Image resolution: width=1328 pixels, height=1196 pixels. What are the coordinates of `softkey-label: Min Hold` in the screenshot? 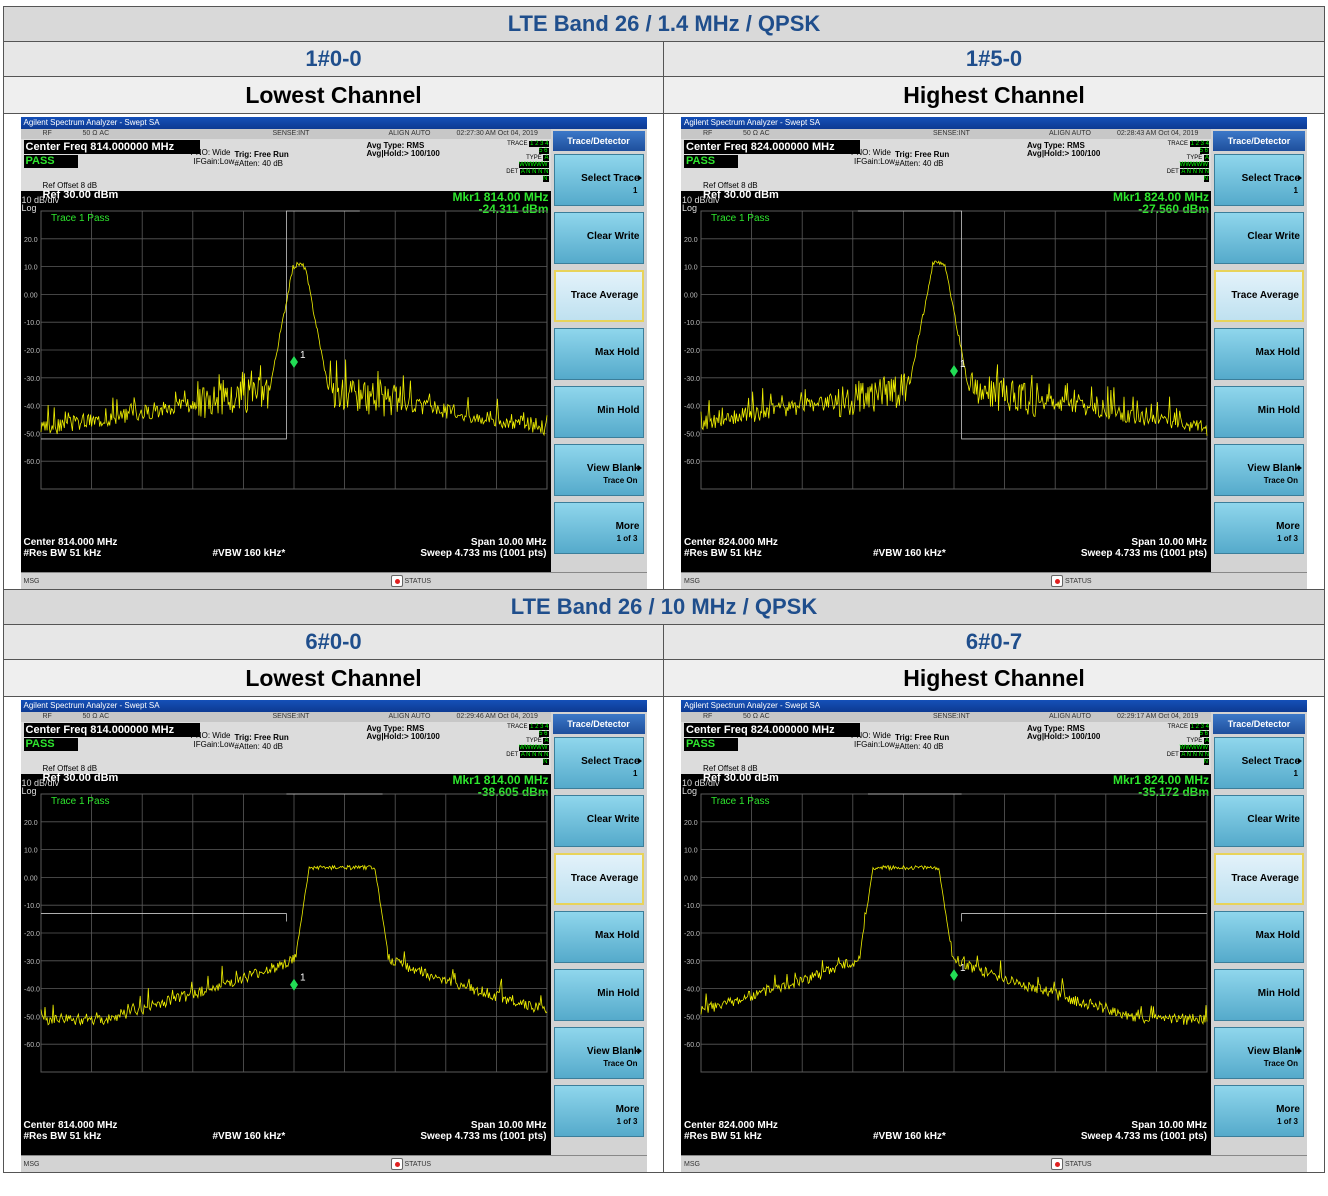 It's located at (618, 410).